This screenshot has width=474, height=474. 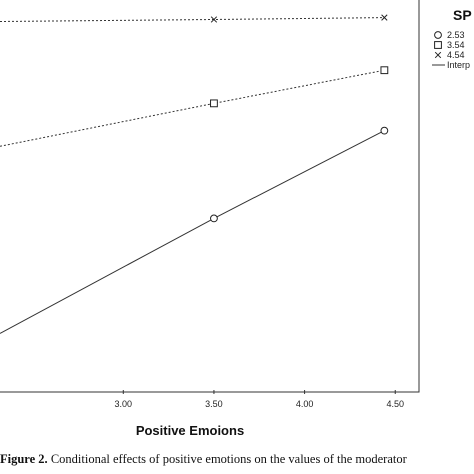 I want to click on series-3.54, so click(x=194, y=106).